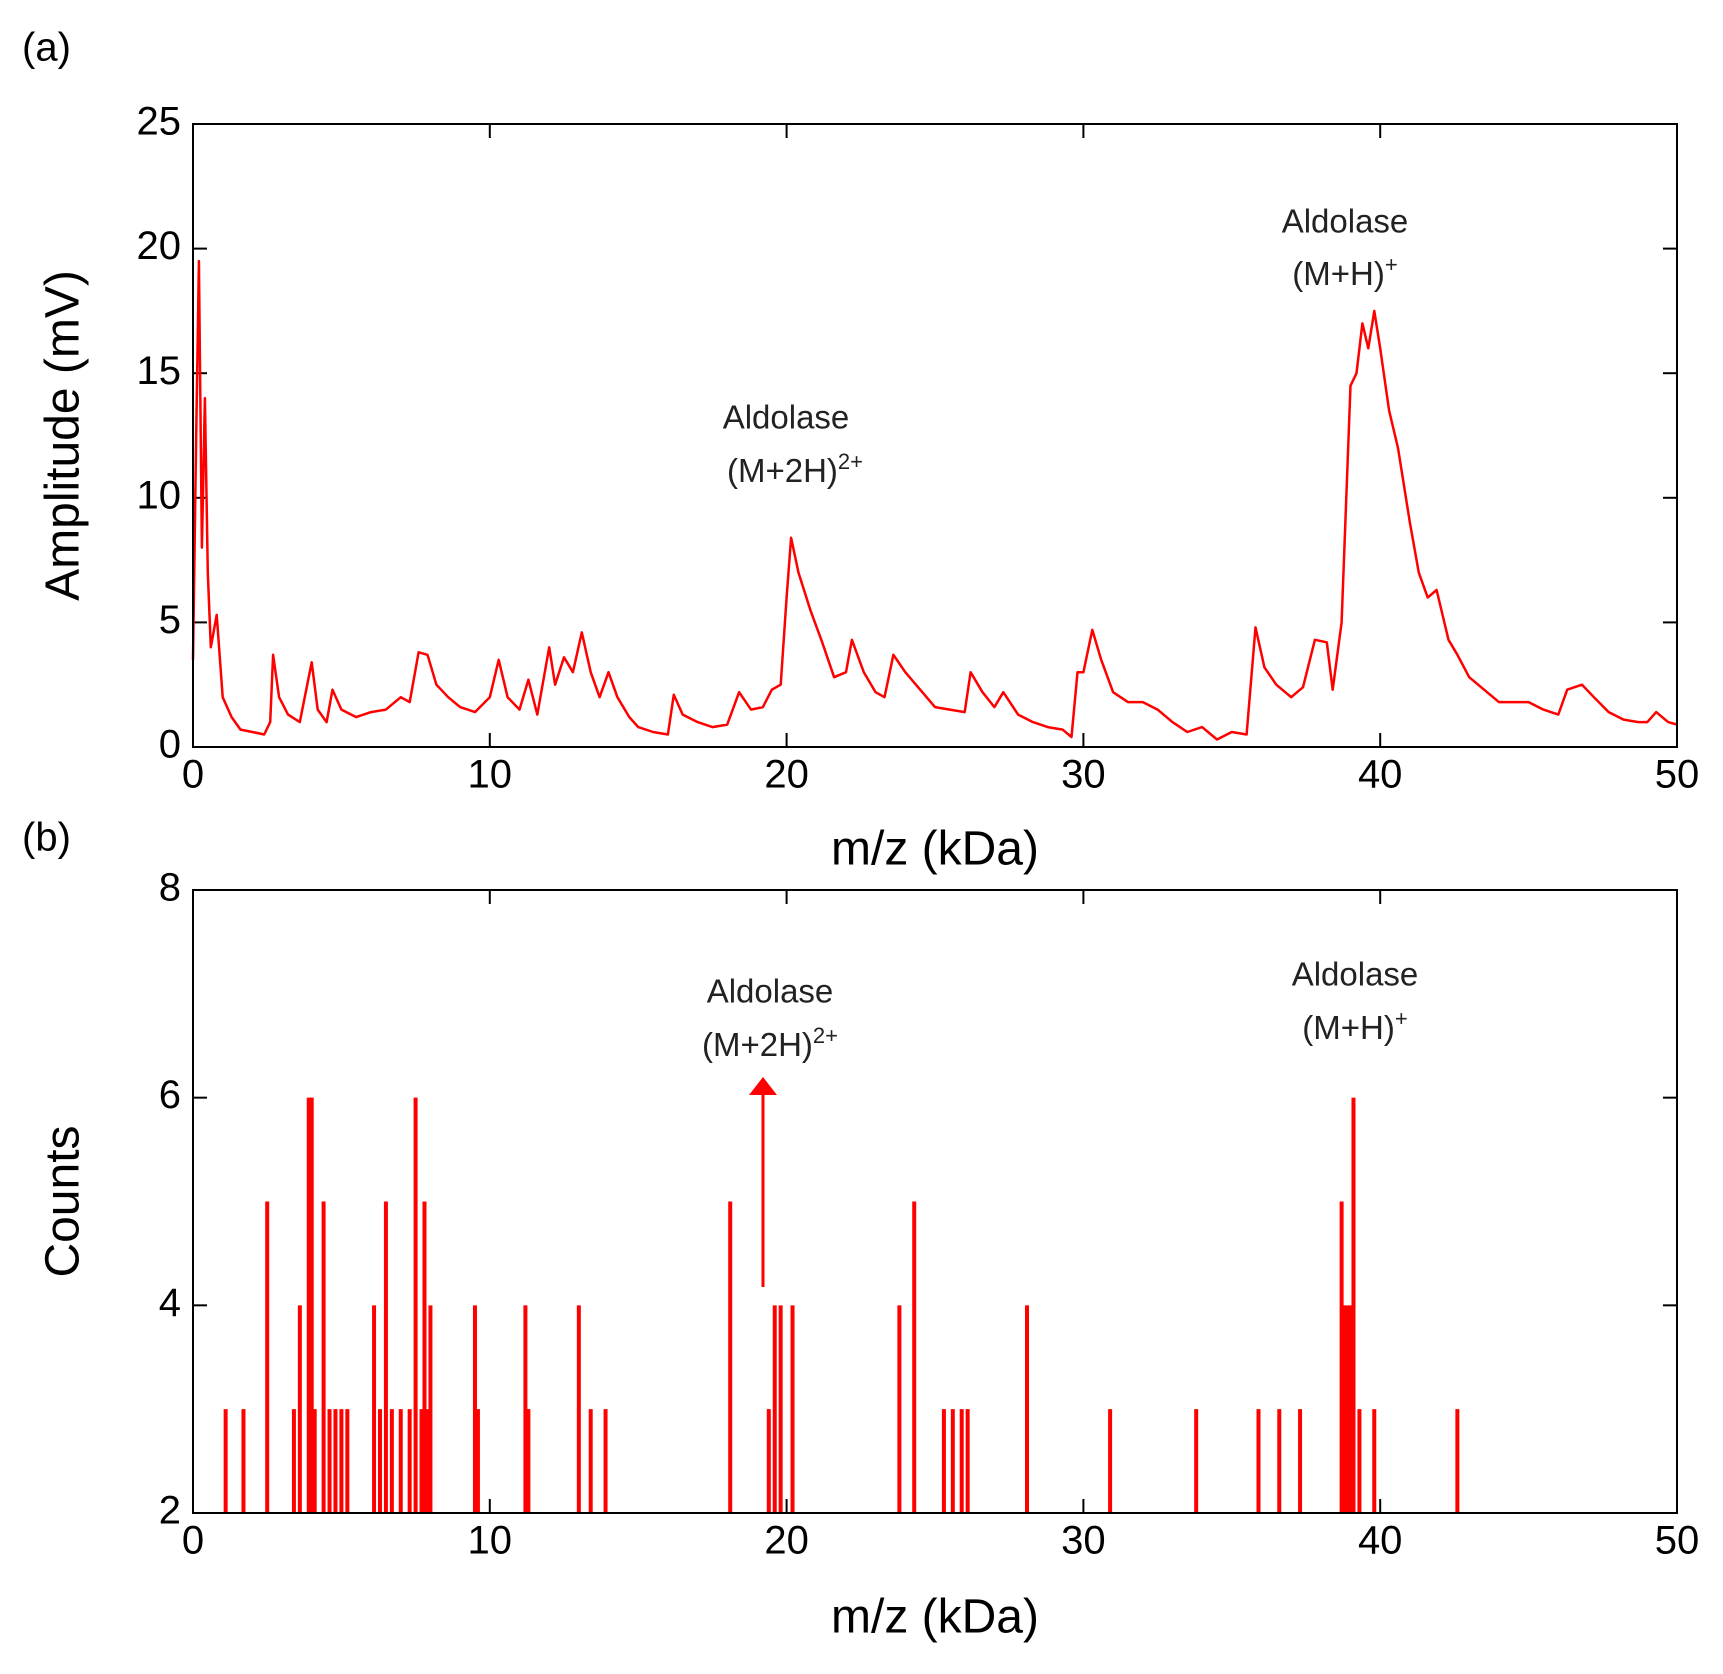  I want to click on y-tick-label: 15, so click(159, 371).